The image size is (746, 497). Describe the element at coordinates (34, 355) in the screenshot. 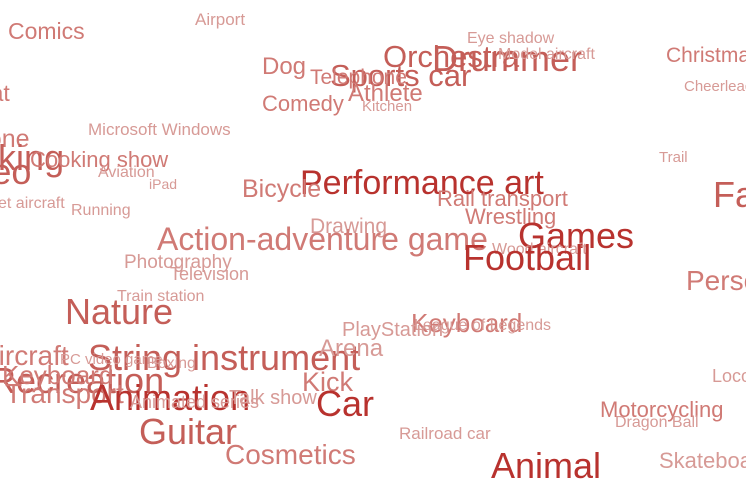

I see `word-aircraft: Aircraft` at that location.